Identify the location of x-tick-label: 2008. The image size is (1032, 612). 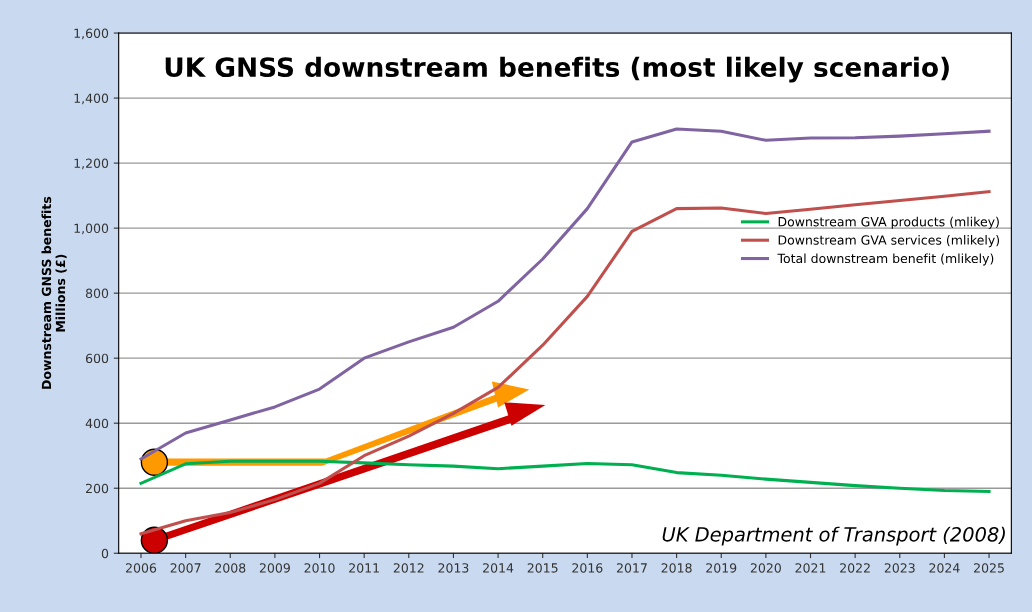
(230, 568).